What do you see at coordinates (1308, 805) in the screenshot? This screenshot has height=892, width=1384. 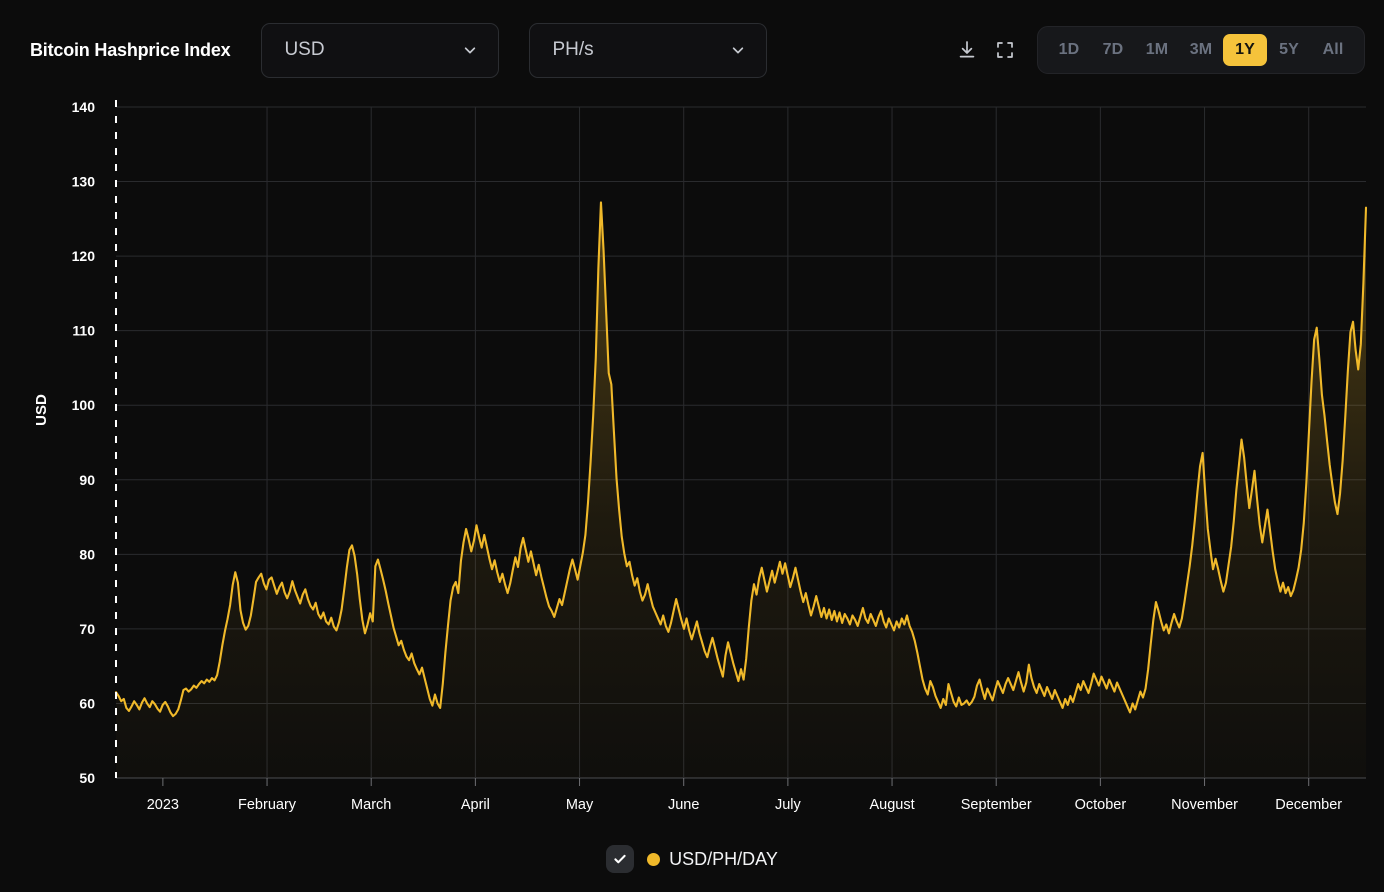 I see `x-axis-tick-label: December` at bounding box center [1308, 805].